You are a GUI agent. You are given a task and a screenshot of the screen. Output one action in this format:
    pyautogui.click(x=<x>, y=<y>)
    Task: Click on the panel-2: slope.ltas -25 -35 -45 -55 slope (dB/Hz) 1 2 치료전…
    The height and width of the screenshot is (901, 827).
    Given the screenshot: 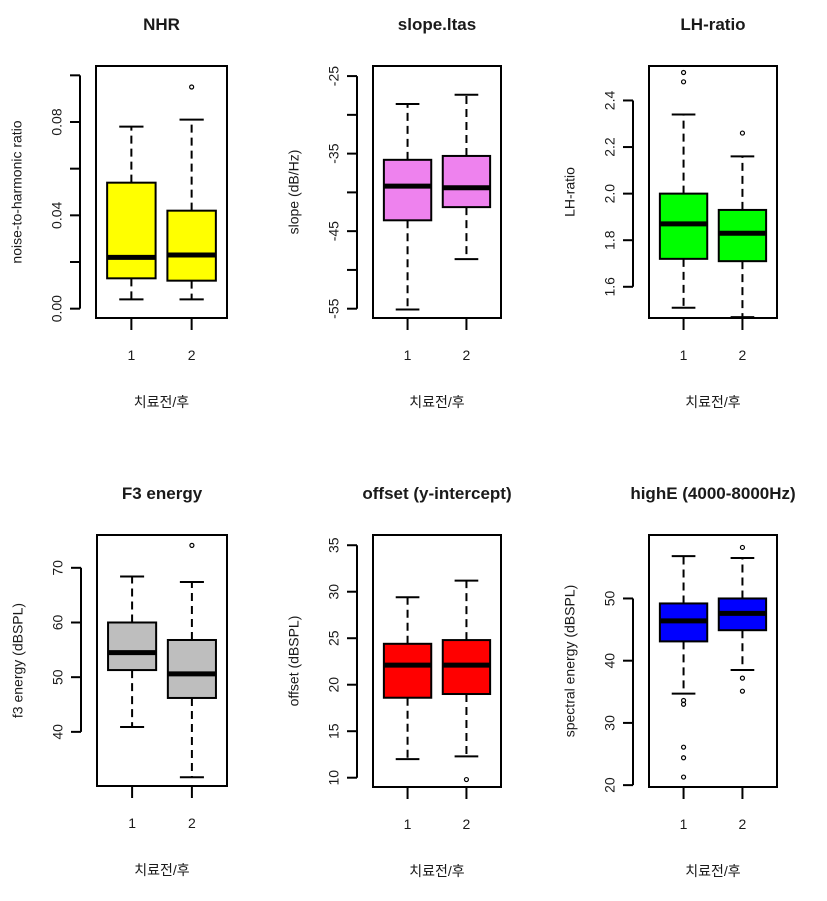 What is the action you would take?
    pyautogui.click(x=394, y=212)
    